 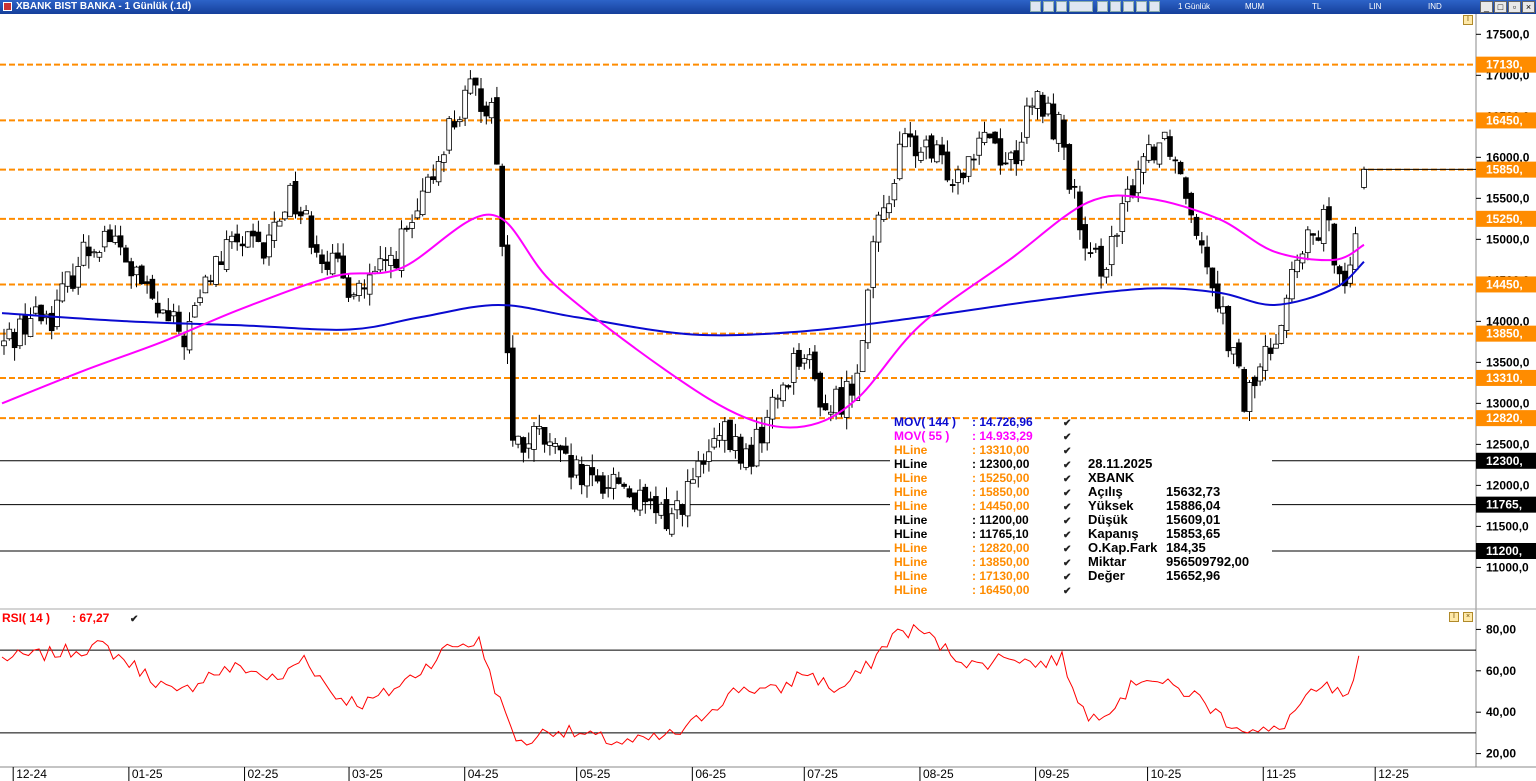 What do you see at coordinates (1194, 6) in the screenshot?
I see `period-selector: 1 Günlük` at bounding box center [1194, 6].